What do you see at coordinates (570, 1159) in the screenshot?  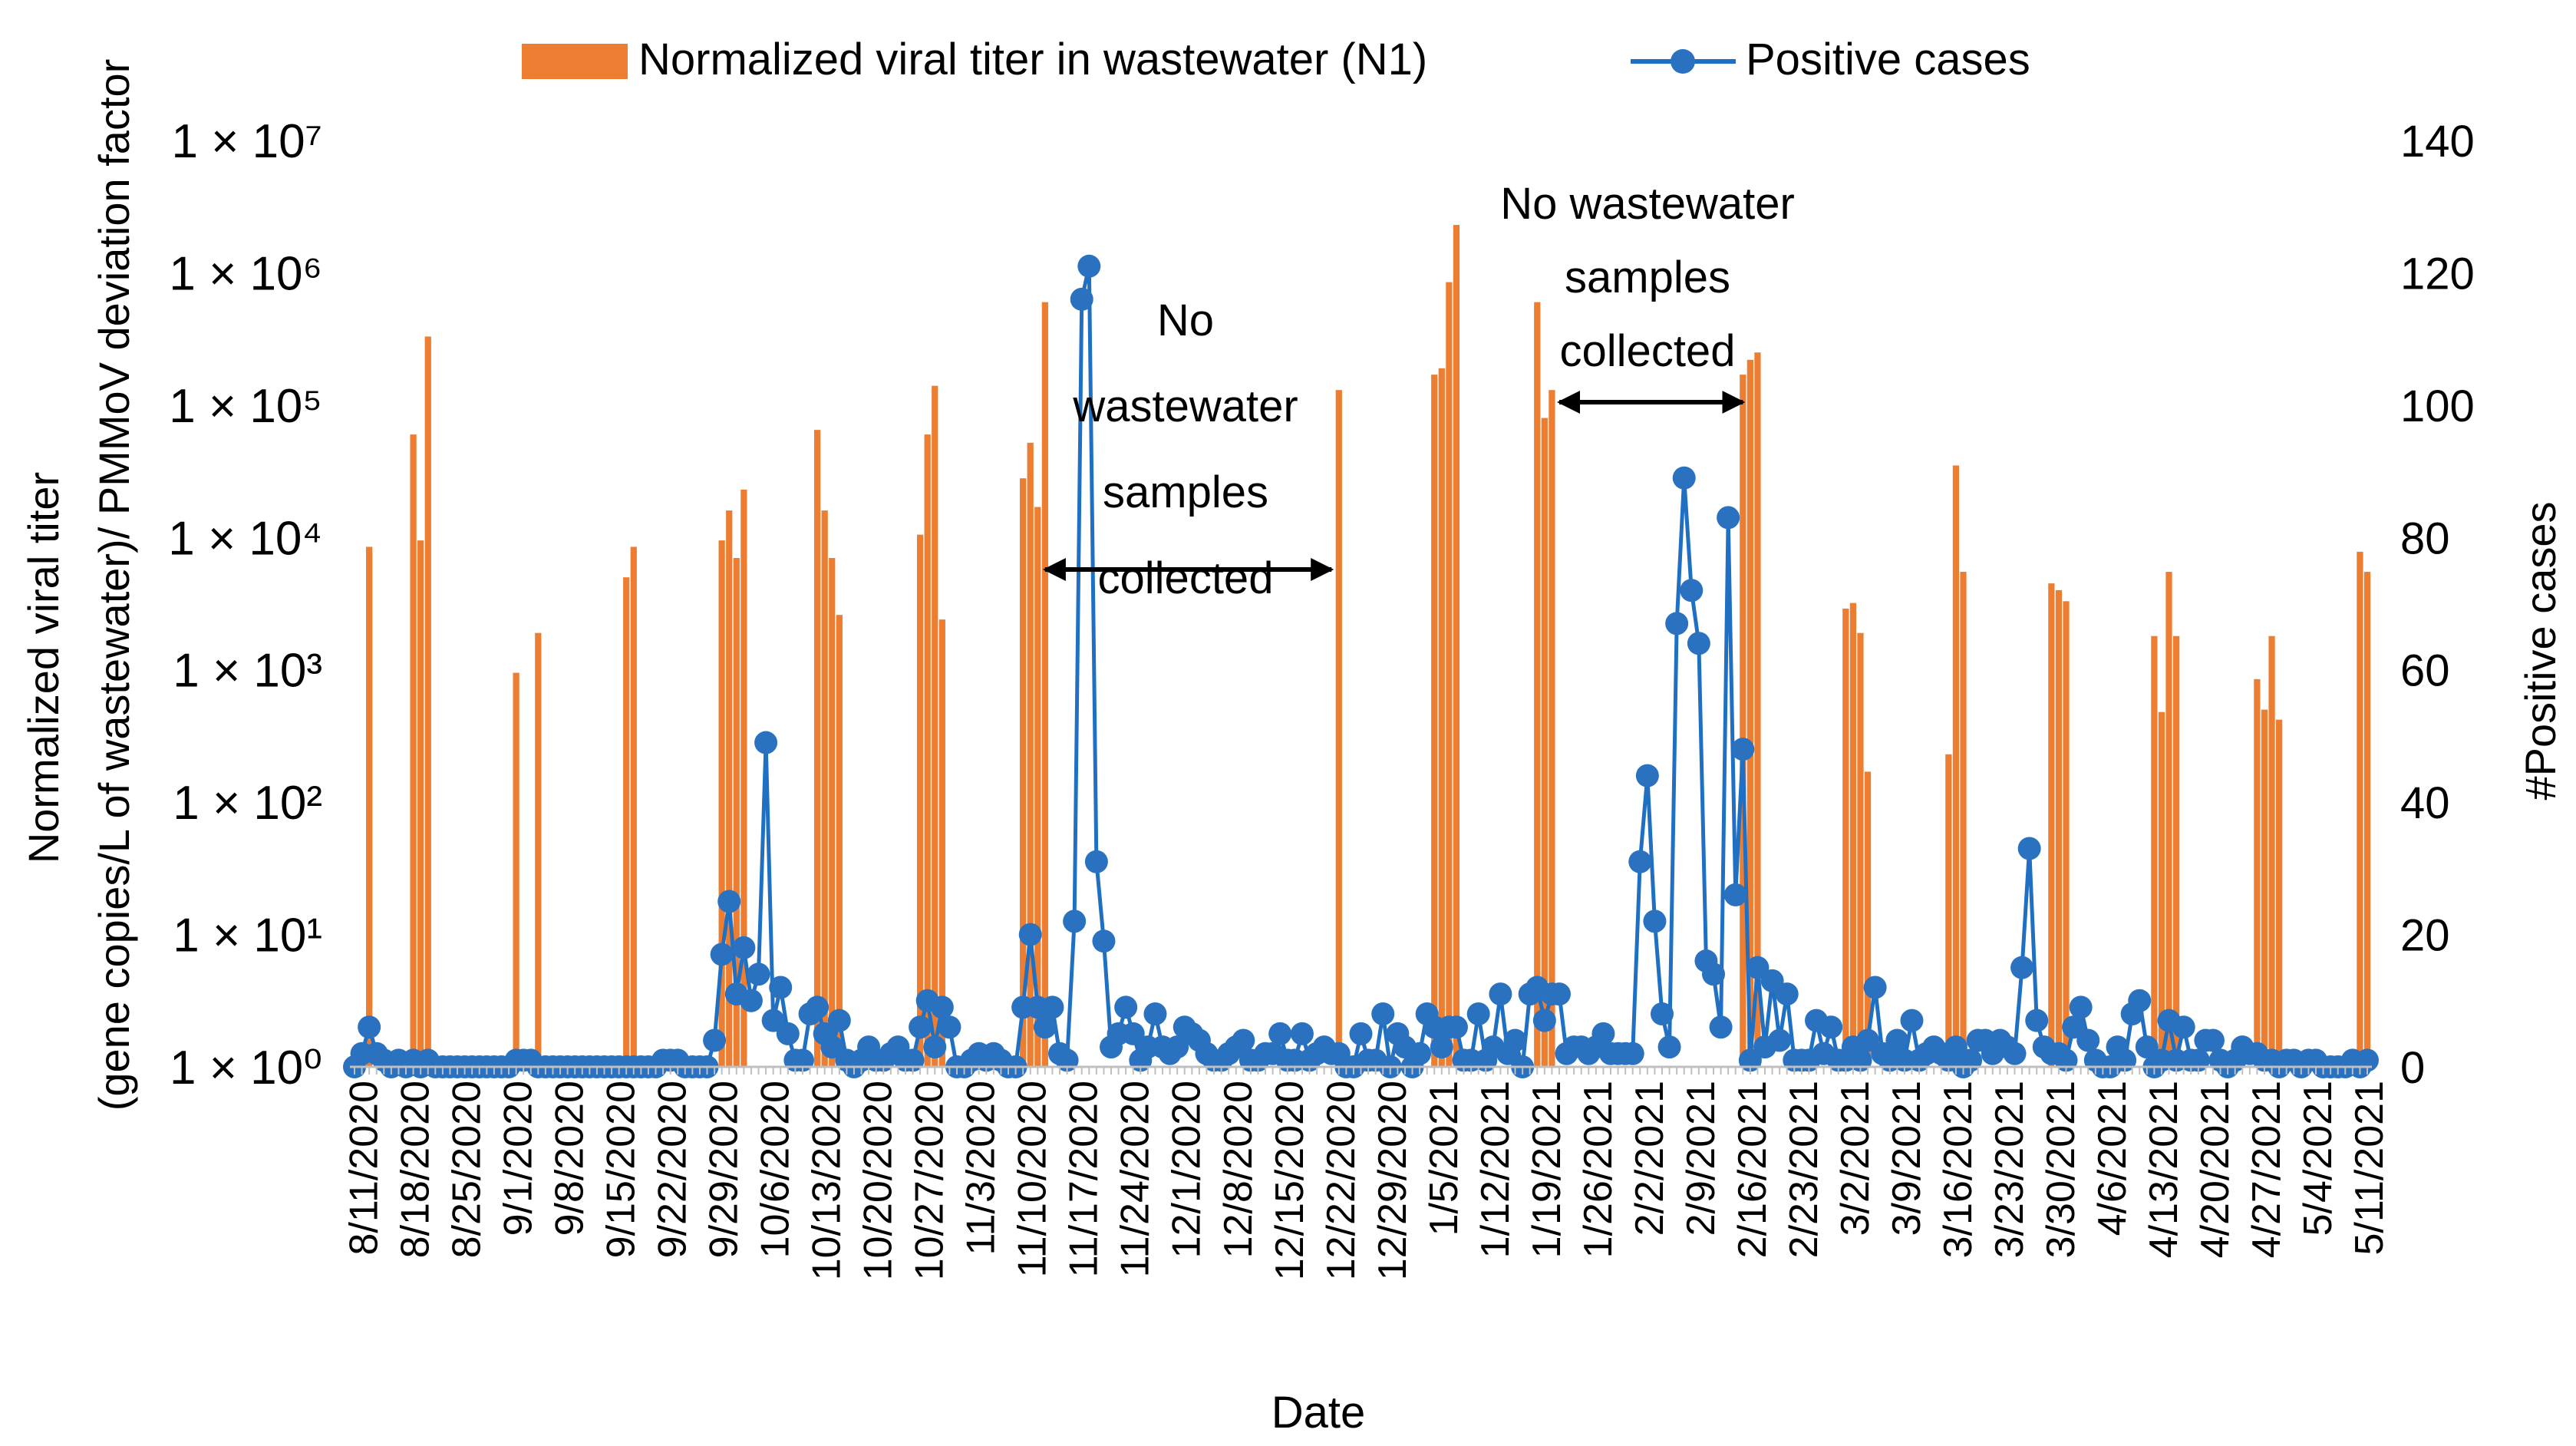 I see `x-tick-label: 9/8/2020` at bounding box center [570, 1159].